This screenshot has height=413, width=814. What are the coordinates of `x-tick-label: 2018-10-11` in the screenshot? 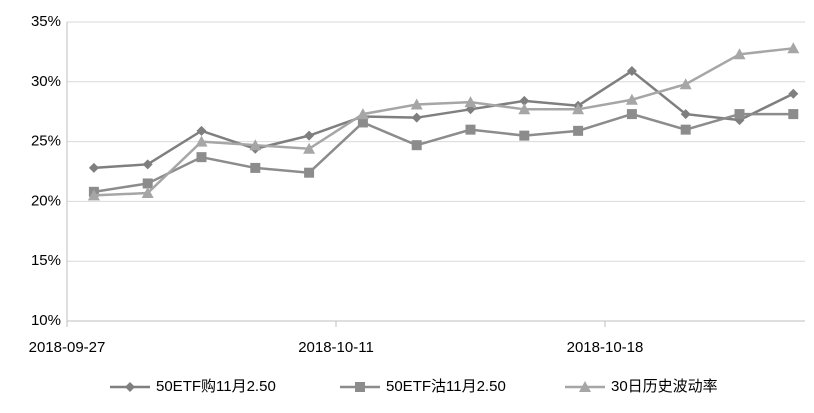 It's located at (336, 347).